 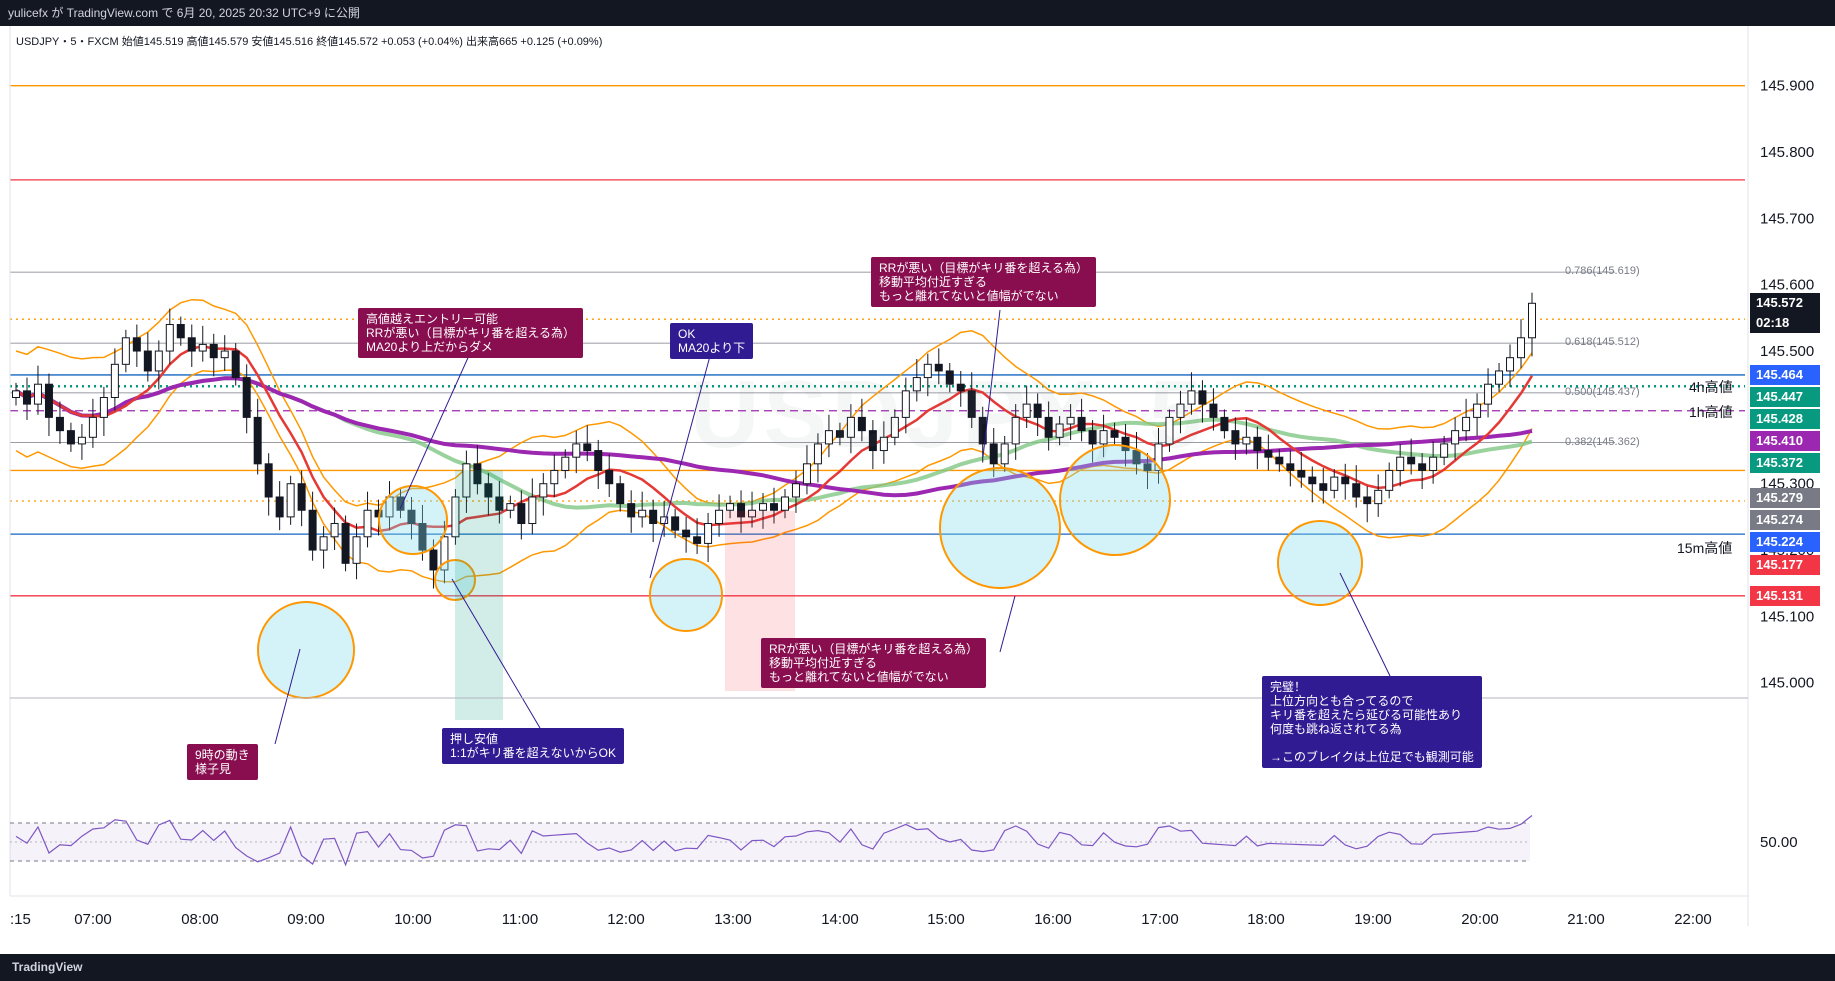 I want to click on x-tick-label: 09:00, so click(x=306, y=919).